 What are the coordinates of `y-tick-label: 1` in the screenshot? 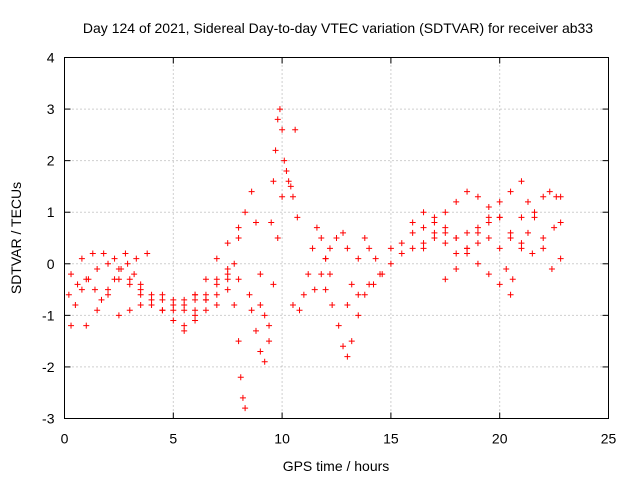 It's located at (51, 212).